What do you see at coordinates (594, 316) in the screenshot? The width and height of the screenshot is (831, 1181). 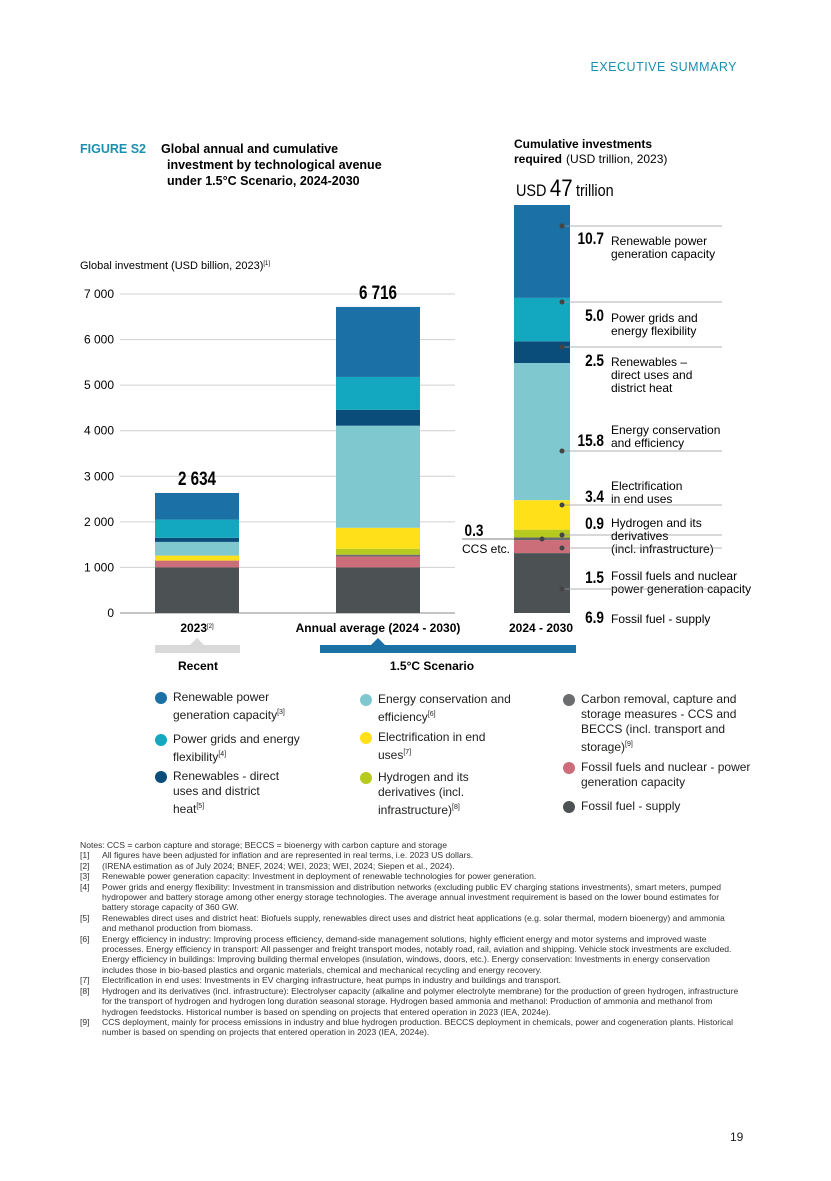 I see `callout-value: 5.0` at bounding box center [594, 316].